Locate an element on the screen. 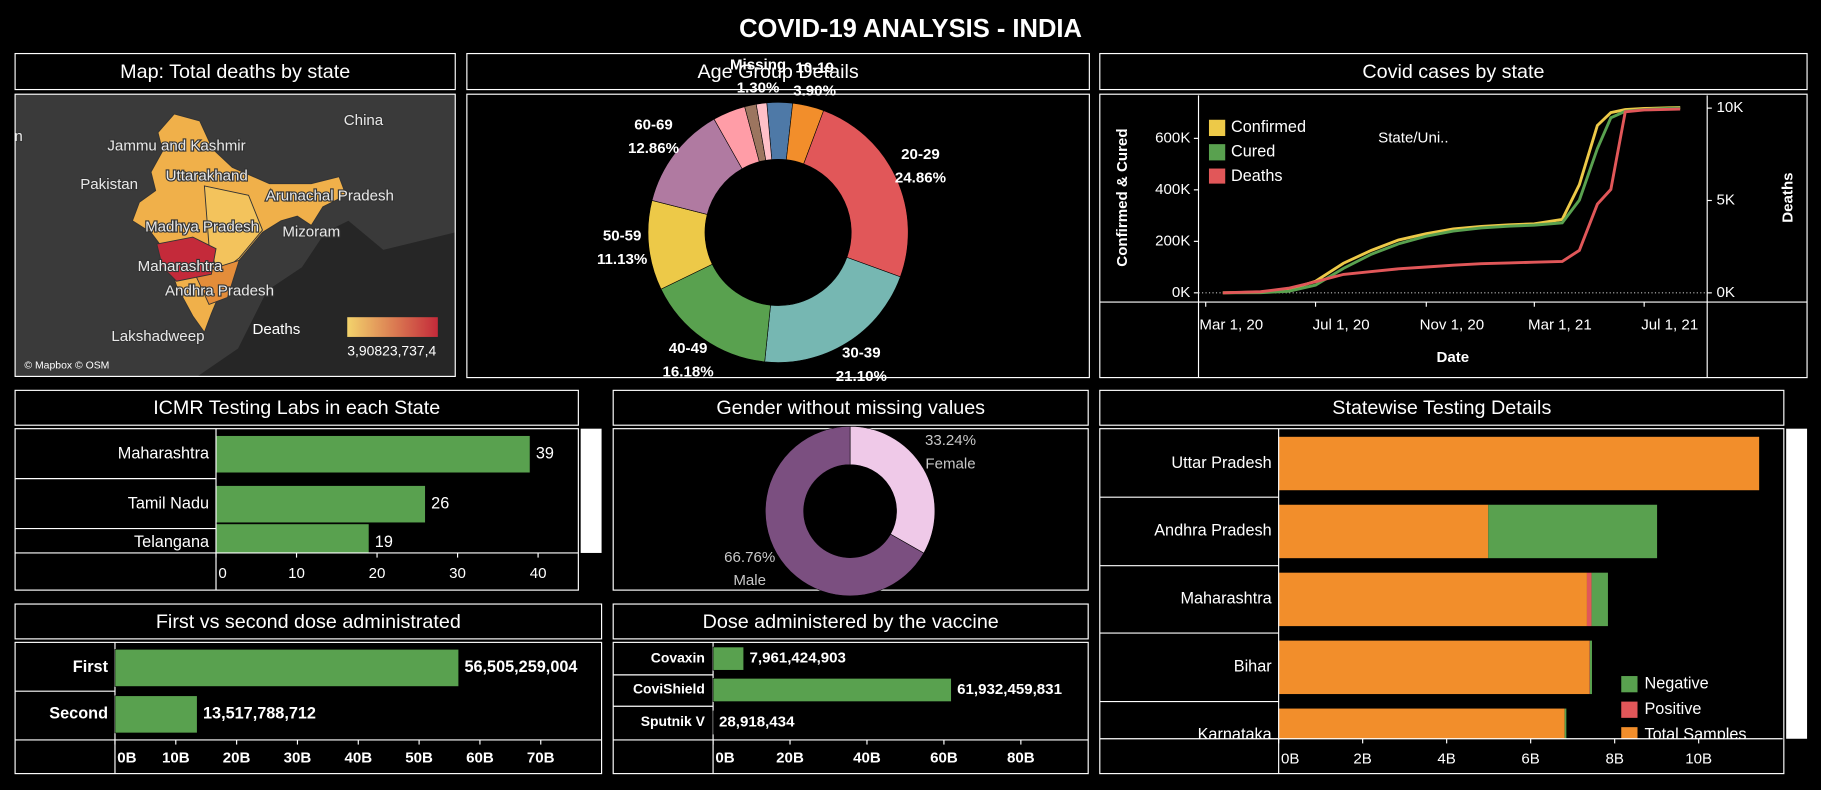 This screenshot has height=790, width=1821. y2-tick-label: 0K is located at coordinates (1725, 292).